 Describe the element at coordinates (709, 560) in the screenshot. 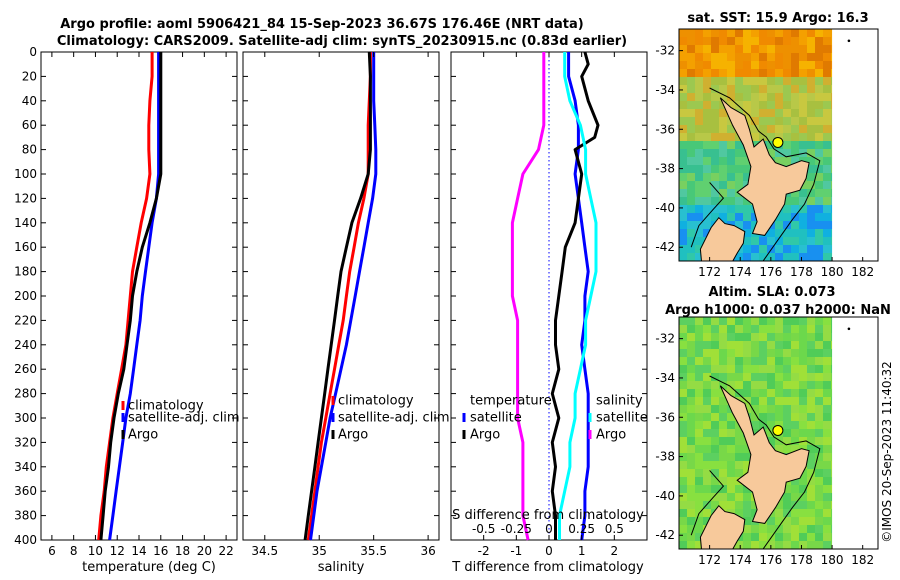

I see `map-x-tick-label: 172` at that location.